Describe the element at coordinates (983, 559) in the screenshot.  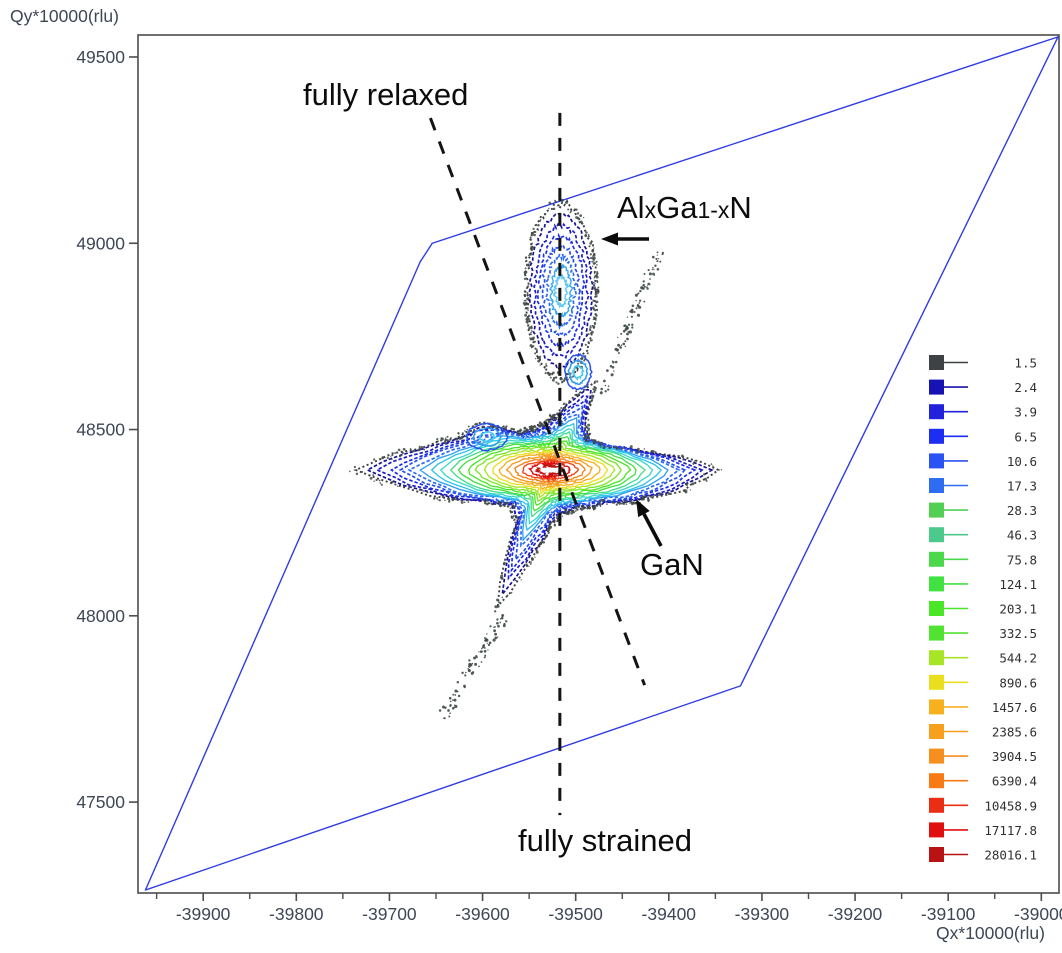
I see `legend-row: 75.8` at that location.